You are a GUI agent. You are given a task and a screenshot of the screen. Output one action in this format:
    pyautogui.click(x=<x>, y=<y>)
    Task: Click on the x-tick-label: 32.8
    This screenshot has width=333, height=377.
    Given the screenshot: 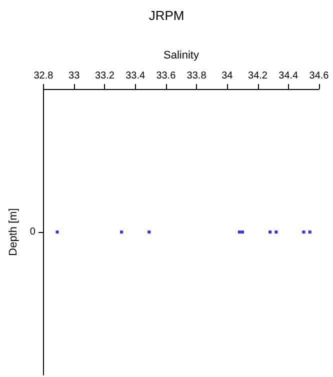 What is the action you would take?
    pyautogui.click(x=44, y=76)
    